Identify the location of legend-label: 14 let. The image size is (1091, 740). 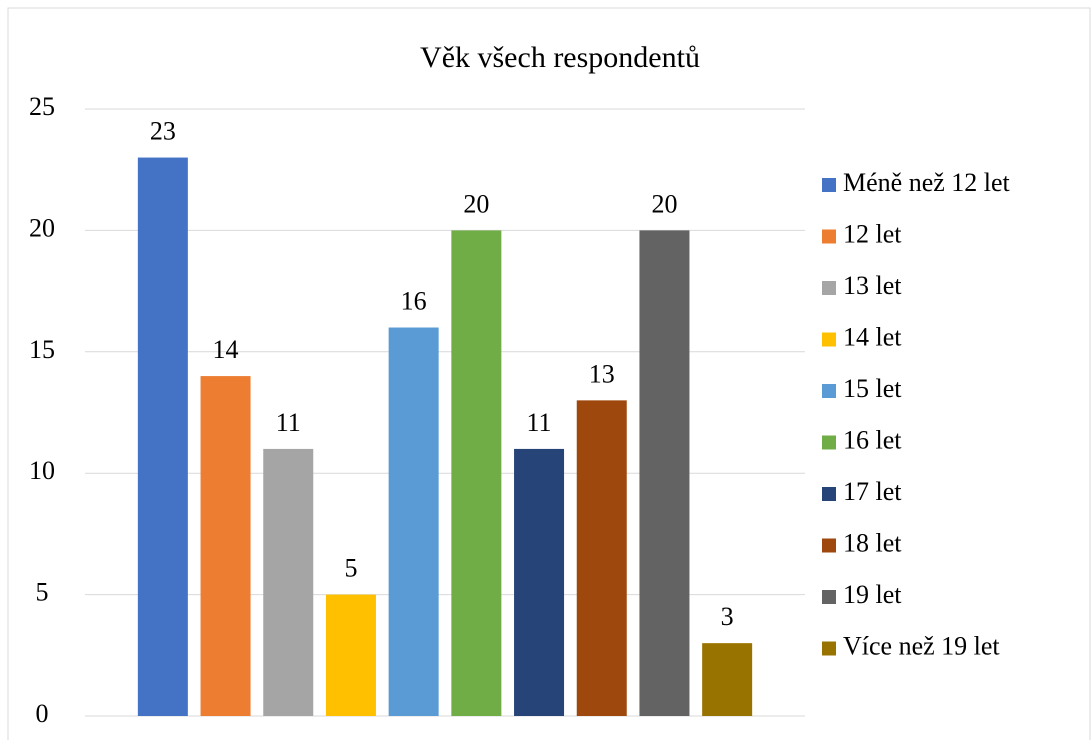
(872, 336).